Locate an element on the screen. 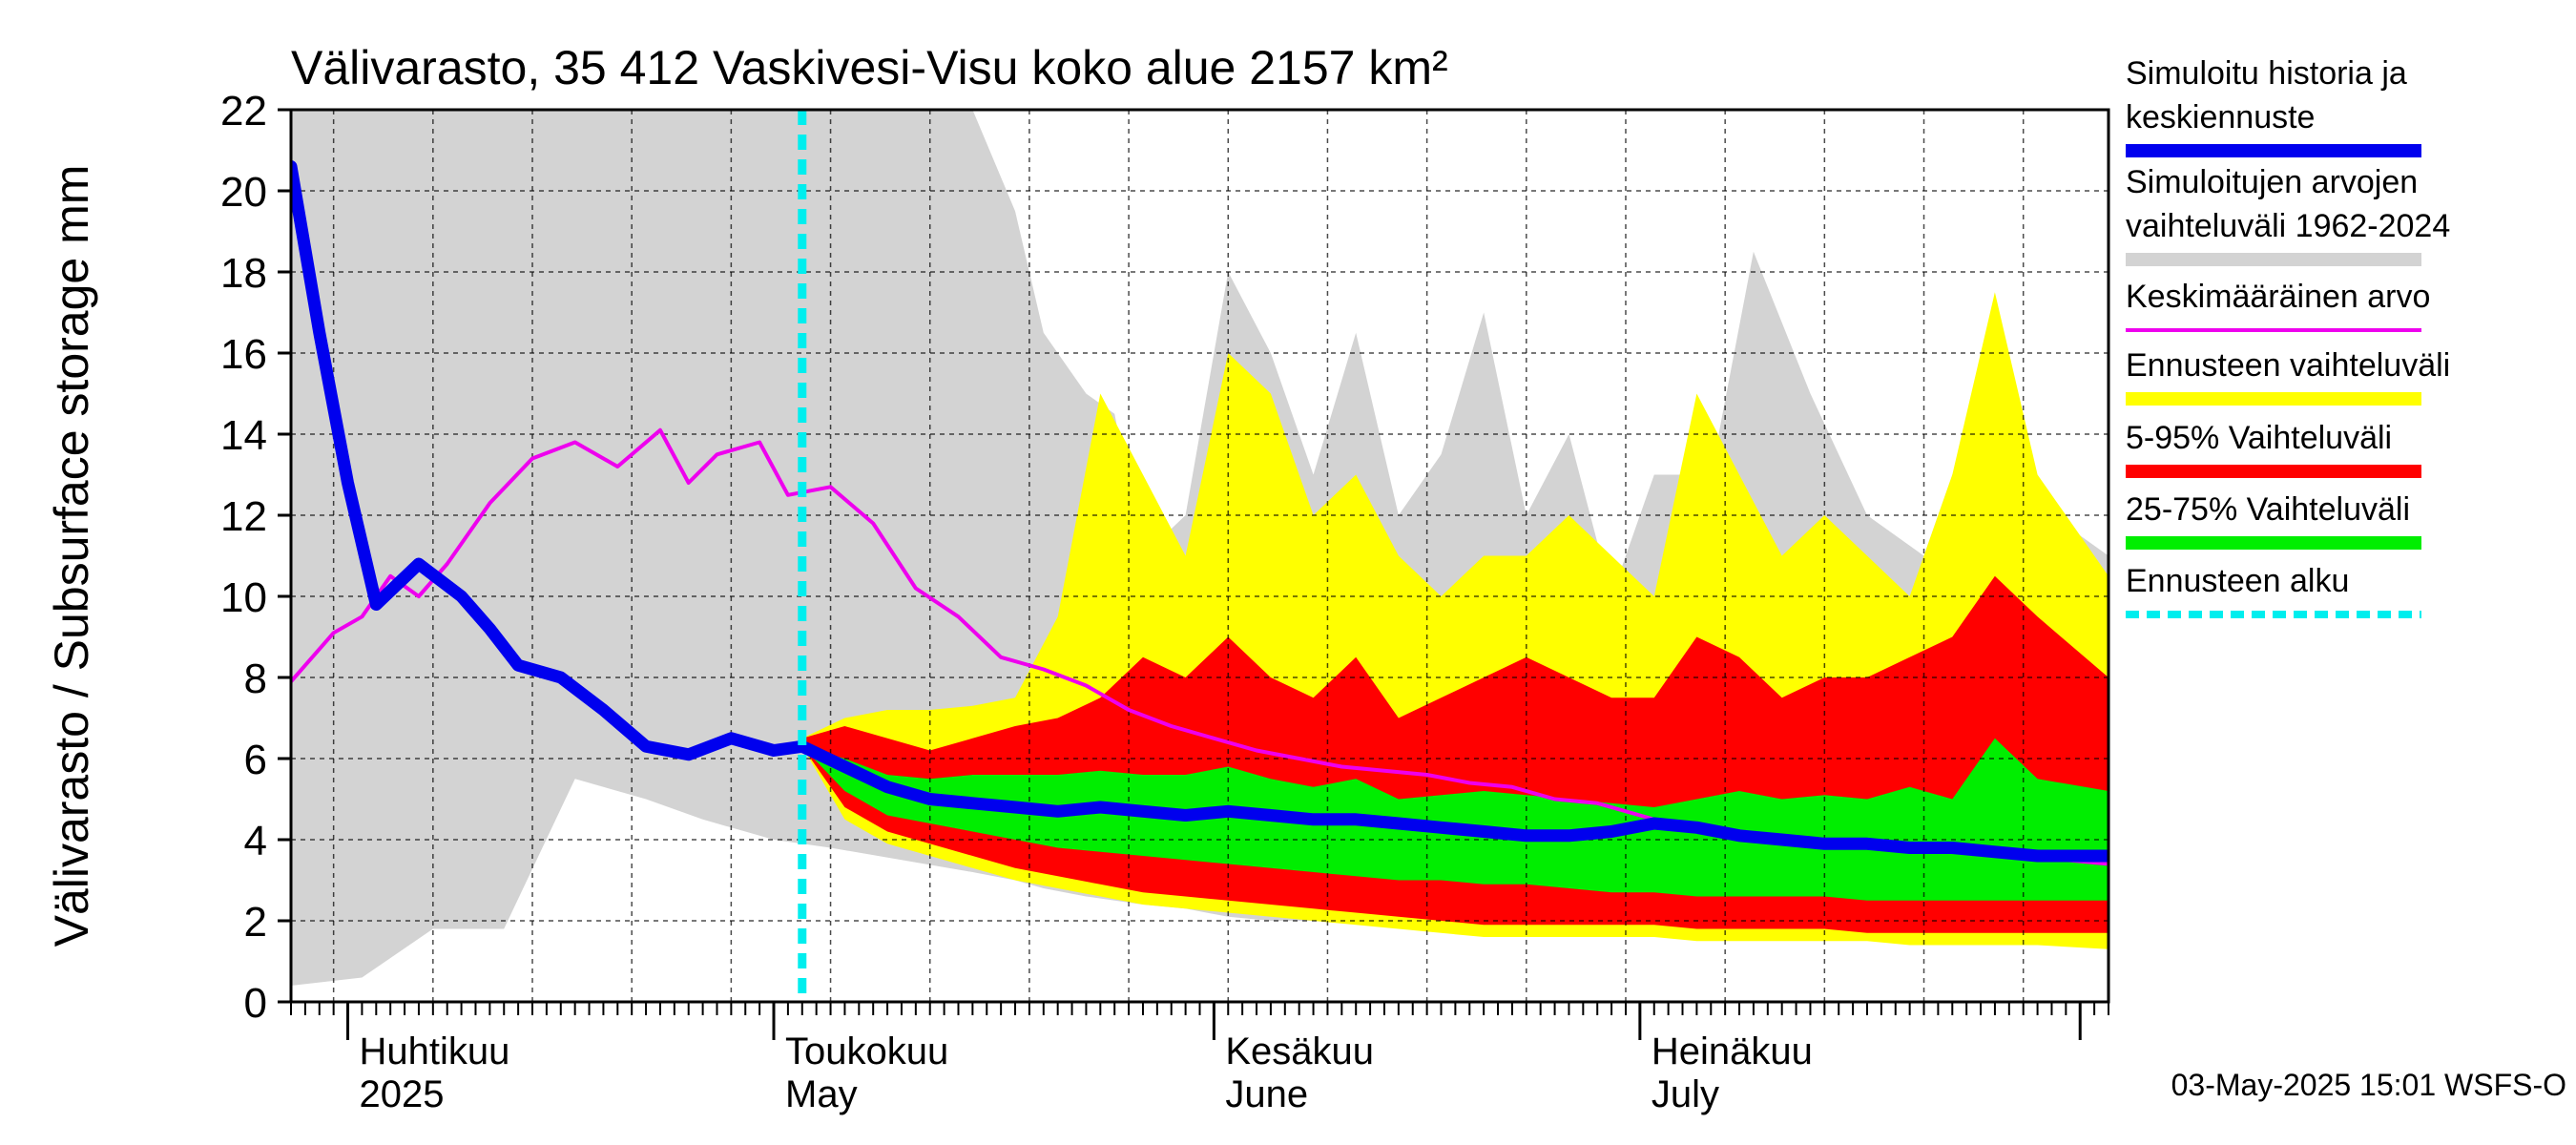  y-tick-label: 8 is located at coordinates (255, 679).